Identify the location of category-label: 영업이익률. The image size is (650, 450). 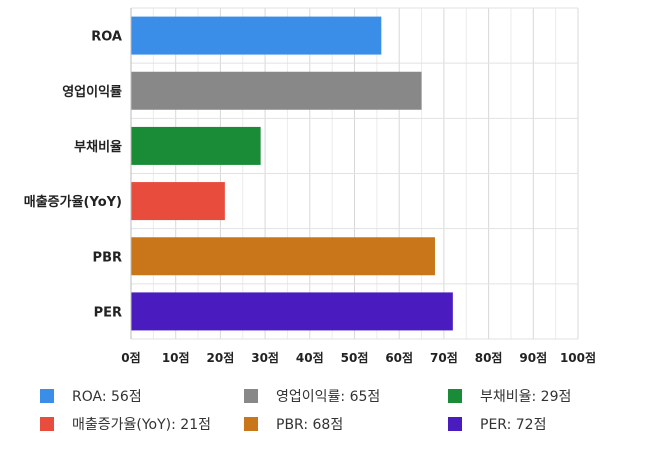
(92, 92).